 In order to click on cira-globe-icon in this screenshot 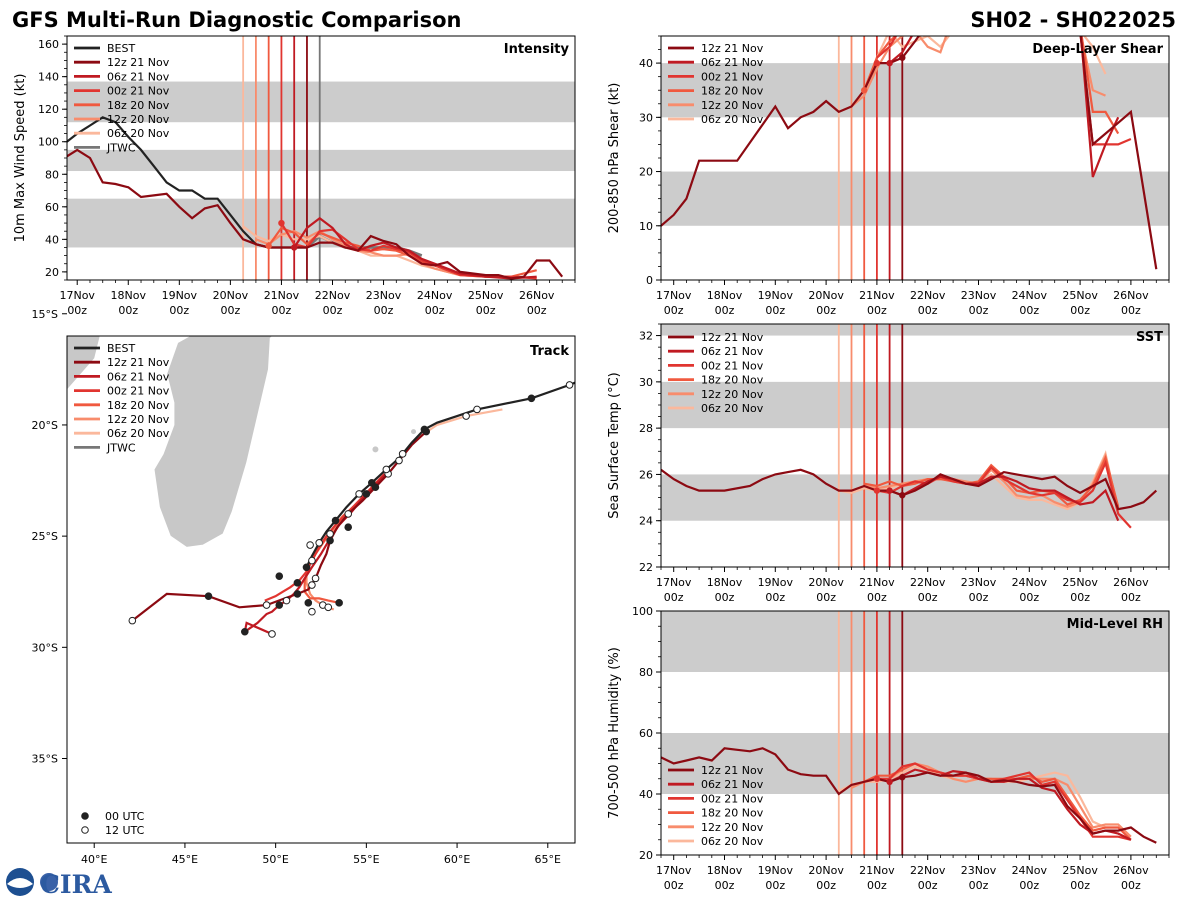, I will do `click(49, 882)`.